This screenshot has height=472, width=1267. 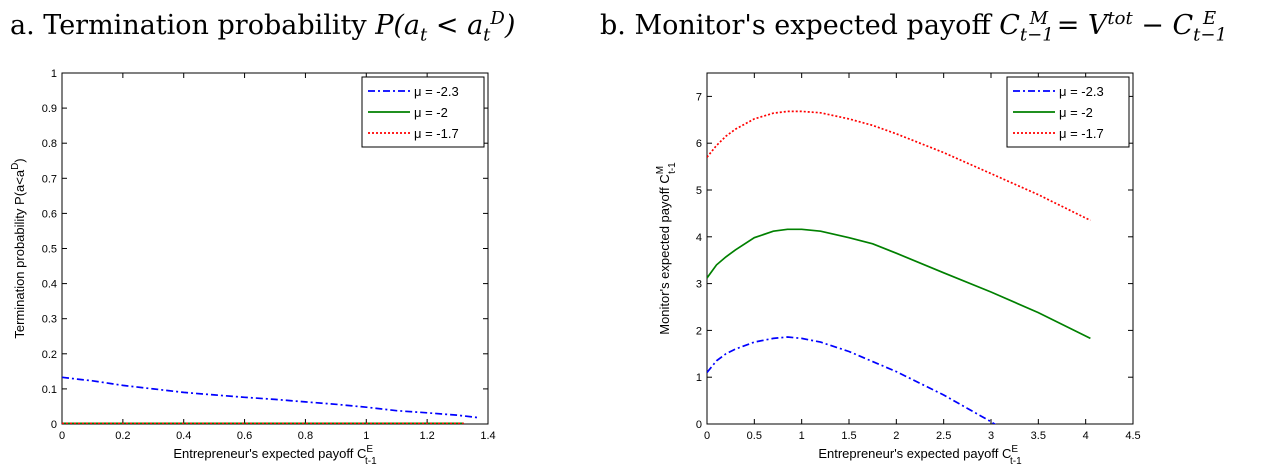 I want to click on panel-a-title-text: Termination probability, so click(x=205, y=25).